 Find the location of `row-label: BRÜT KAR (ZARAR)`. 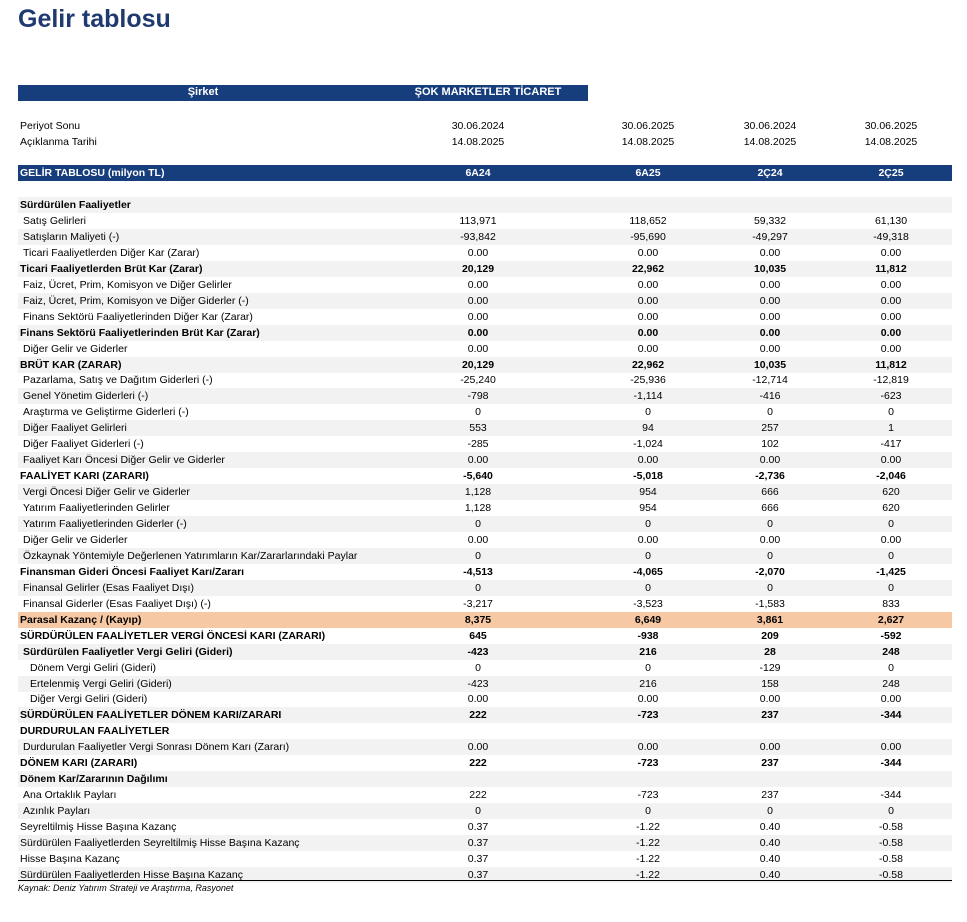

row-label: BRÜT KAR (ZARAR) is located at coordinates (71, 364).